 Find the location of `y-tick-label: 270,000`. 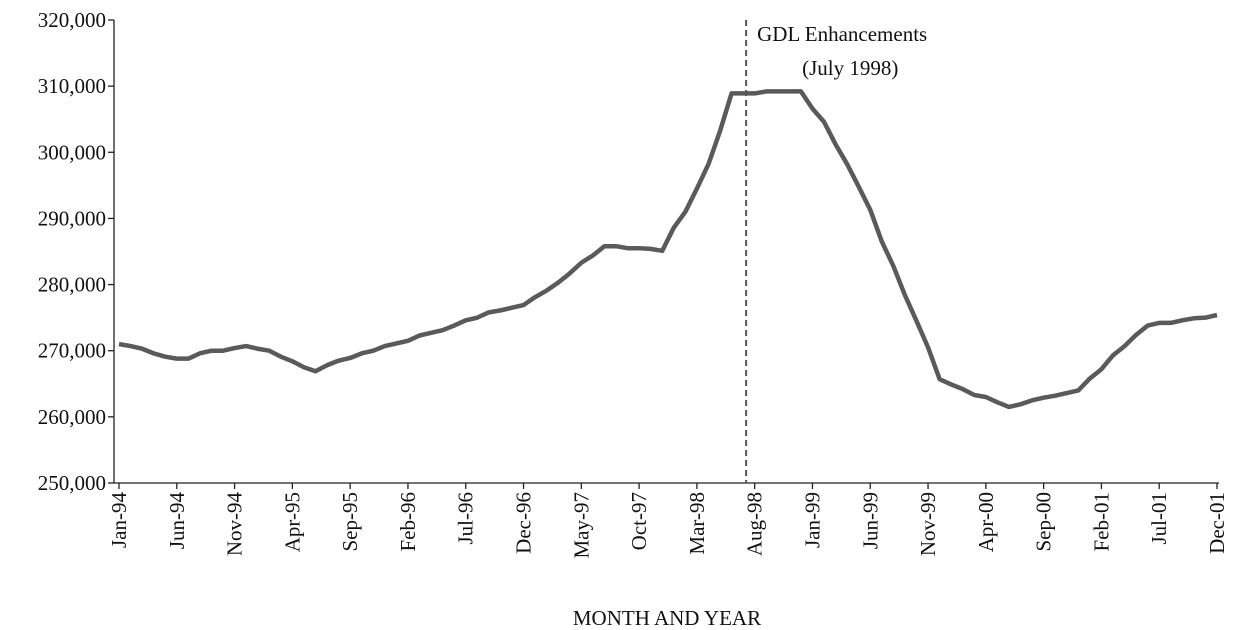

y-tick-label: 270,000 is located at coordinates (72, 351).